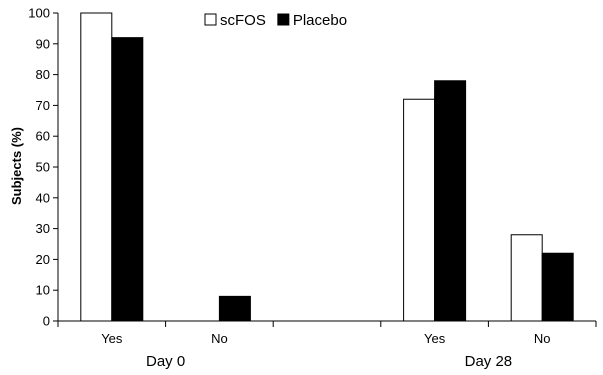 This screenshot has height=375, width=603. What do you see at coordinates (283, 19) in the screenshot?
I see `legend-swatch-placebo` at bounding box center [283, 19].